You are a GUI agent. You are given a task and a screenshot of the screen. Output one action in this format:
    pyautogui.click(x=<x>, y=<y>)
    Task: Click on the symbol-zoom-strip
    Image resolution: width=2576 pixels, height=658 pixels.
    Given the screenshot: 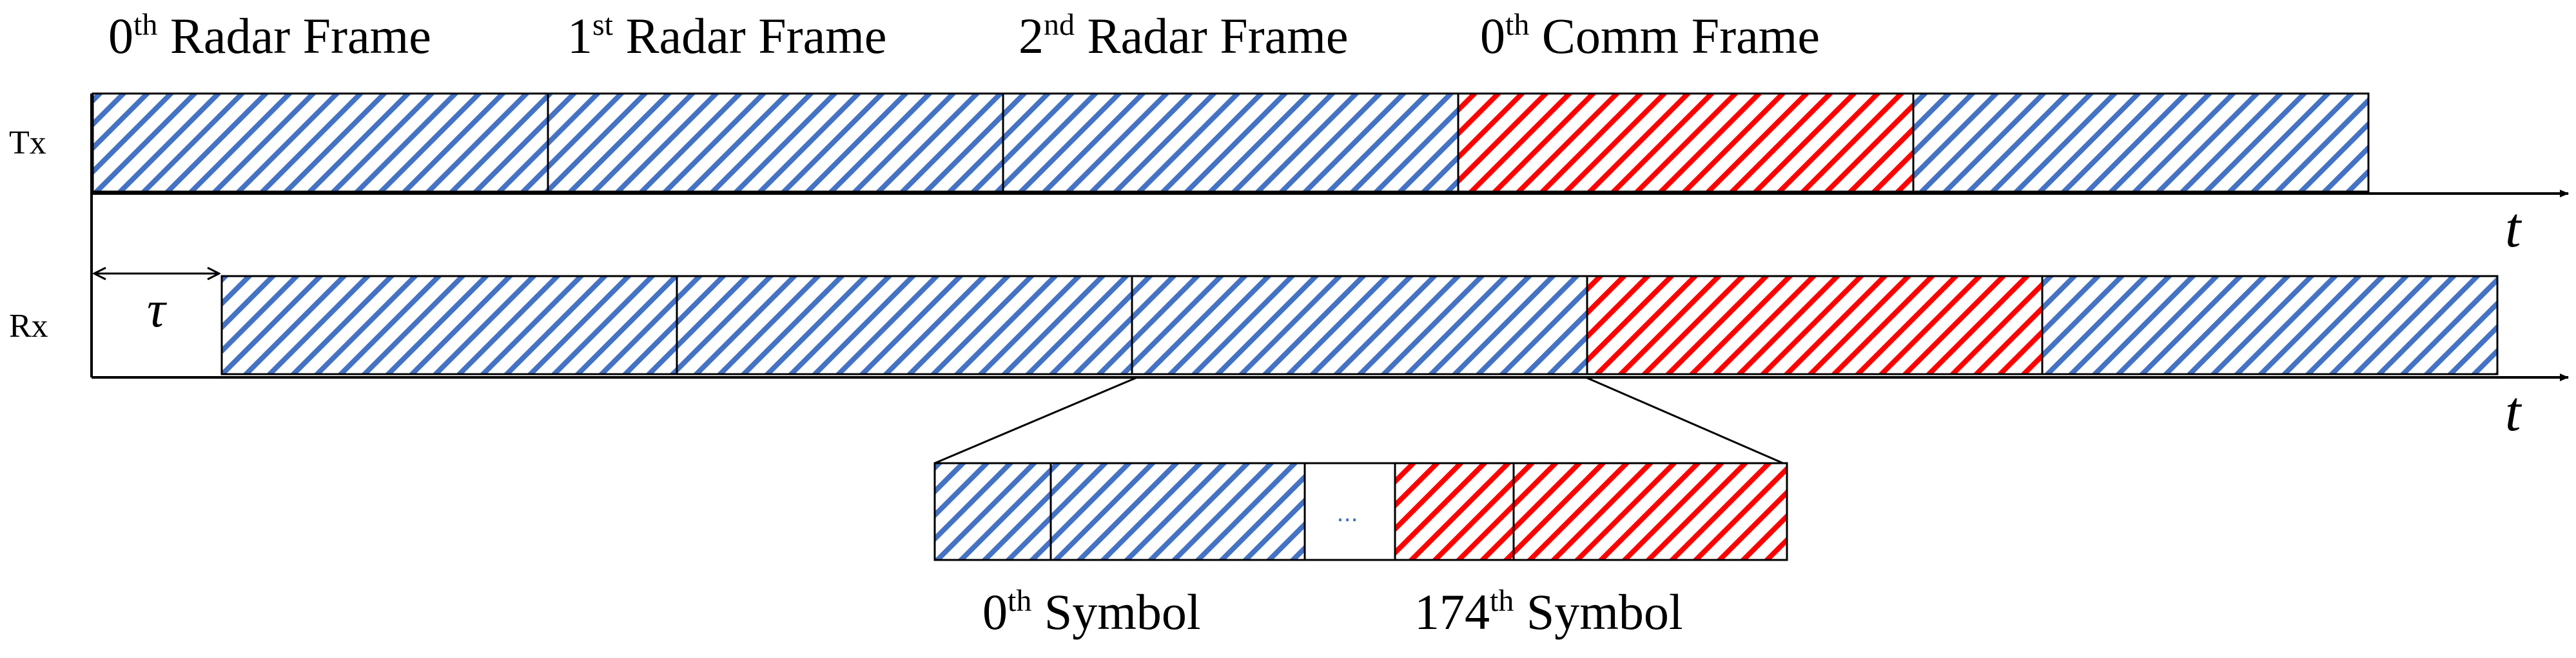 What is the action you would take?
    pyautogui.click(x=1360, y=511)
    